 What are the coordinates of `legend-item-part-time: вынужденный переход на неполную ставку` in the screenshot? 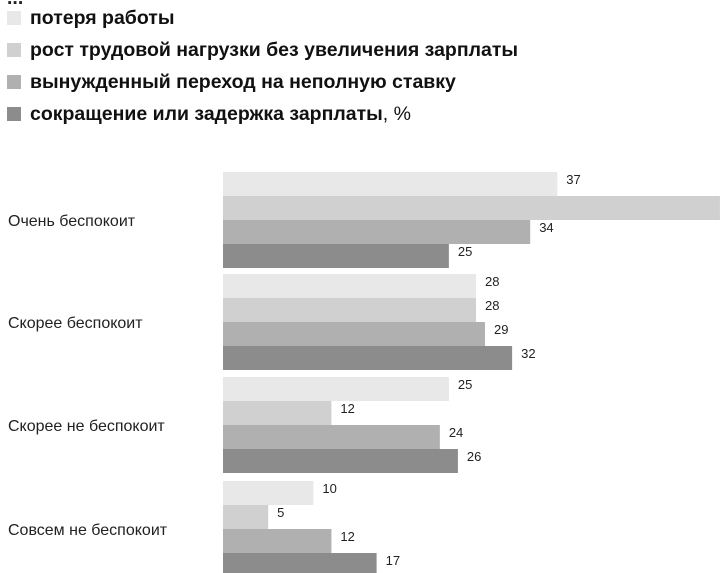 It's located at (231, 82).